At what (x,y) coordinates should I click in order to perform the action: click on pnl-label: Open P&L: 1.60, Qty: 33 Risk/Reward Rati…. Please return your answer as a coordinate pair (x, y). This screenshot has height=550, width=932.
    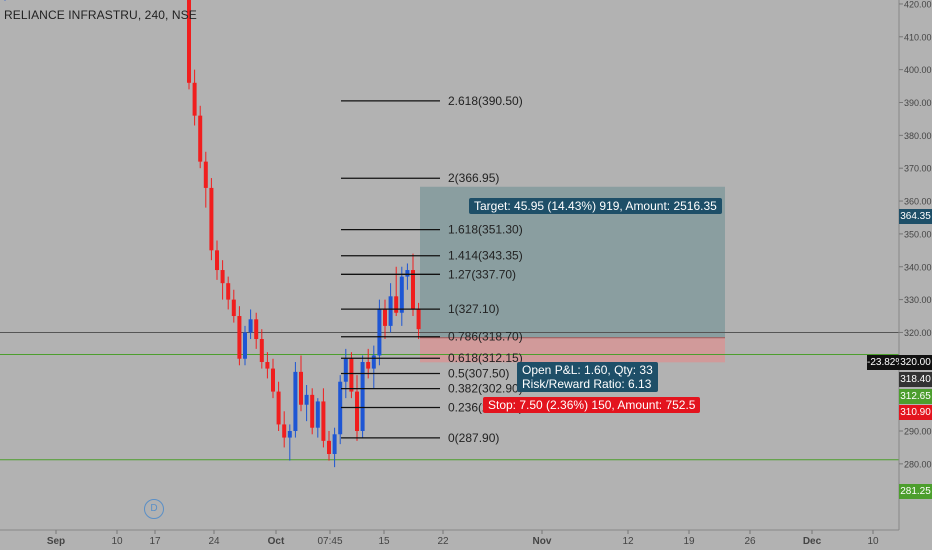
    Looking at the image, I should click on (587, 377).